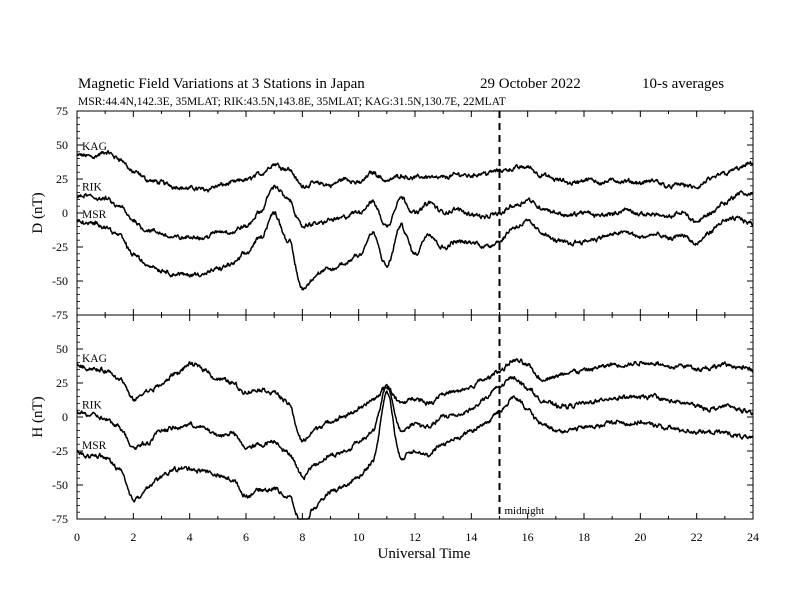  What do you see at coordinates (683, 84) in the screenshot?
I see `chart-averaging: 10-s averages` at bounding box center [683, 84].